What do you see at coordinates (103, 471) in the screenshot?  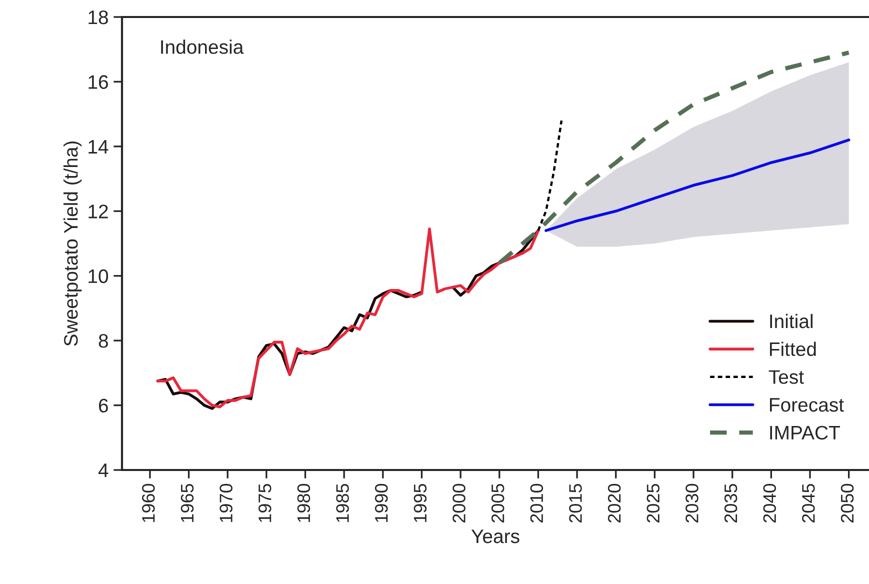 I see `y-tick-label: 4` at bounding box center [103, 471].